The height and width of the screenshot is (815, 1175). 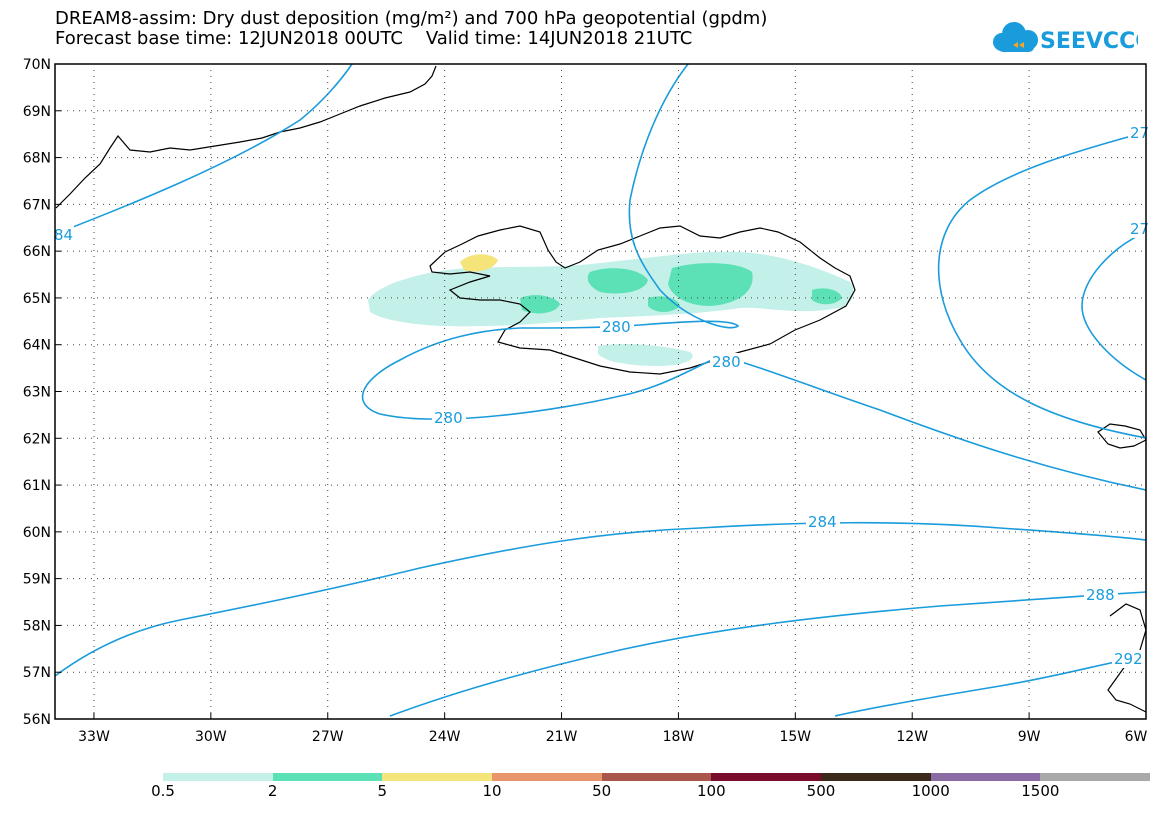 What do you see at coordinates (37, 252) in the screenshot?
I see `latitude-label: 66N` at bounding box center [37, 252].